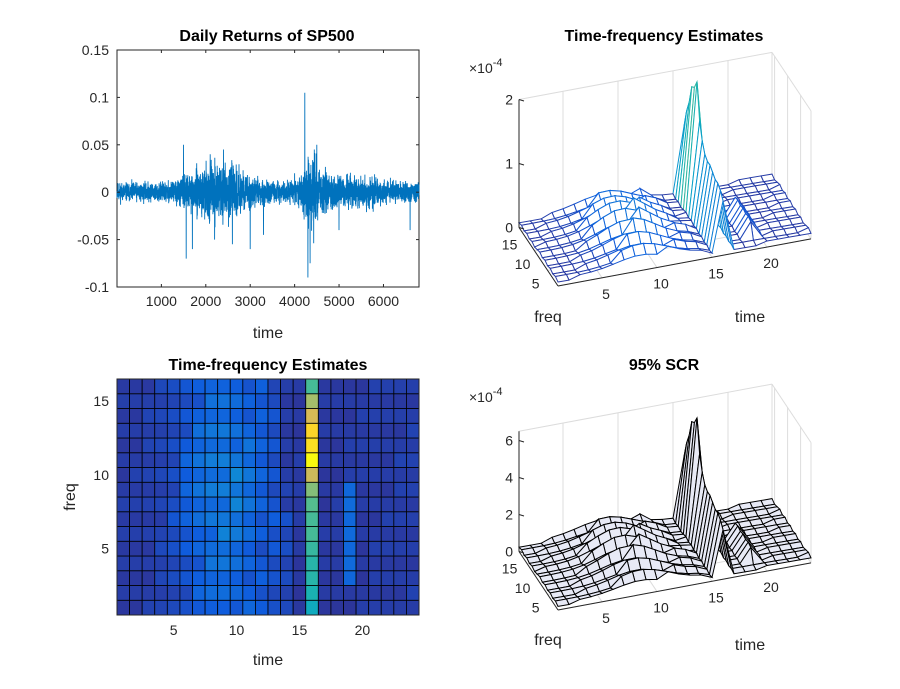 This screenshot has width=900, height=689. What do you see at coordinates (205, 301) in the screenshot?
I see `returns-xtick-label: 2000` at bounding box center [205, 301].